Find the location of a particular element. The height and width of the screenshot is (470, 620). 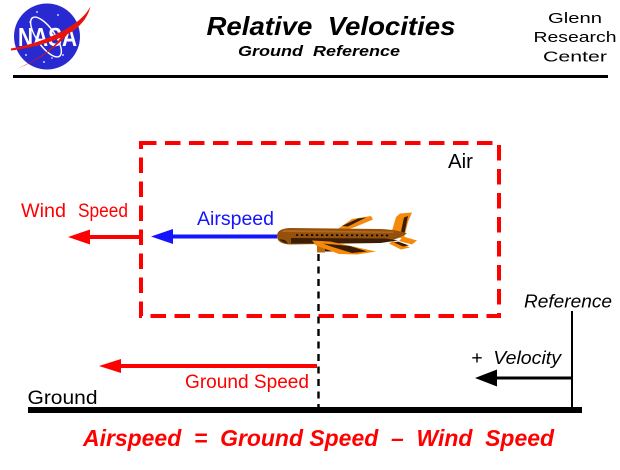

svg-text: Ground Speed is located at coordinates (247, 382).